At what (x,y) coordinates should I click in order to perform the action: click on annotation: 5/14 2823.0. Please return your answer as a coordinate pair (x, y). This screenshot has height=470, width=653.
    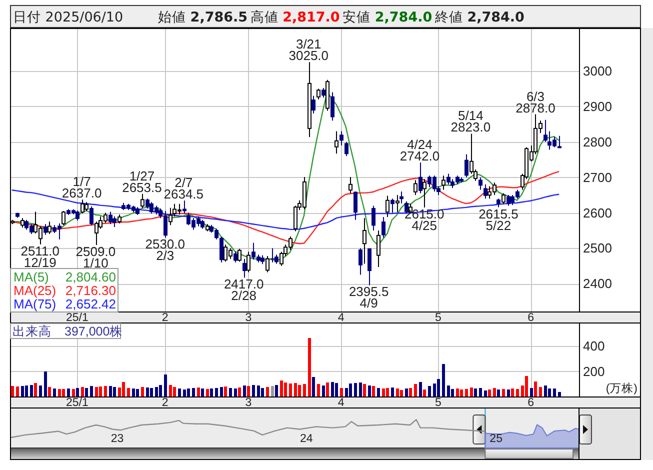
    Looking at the image, I should click on (470, 121).